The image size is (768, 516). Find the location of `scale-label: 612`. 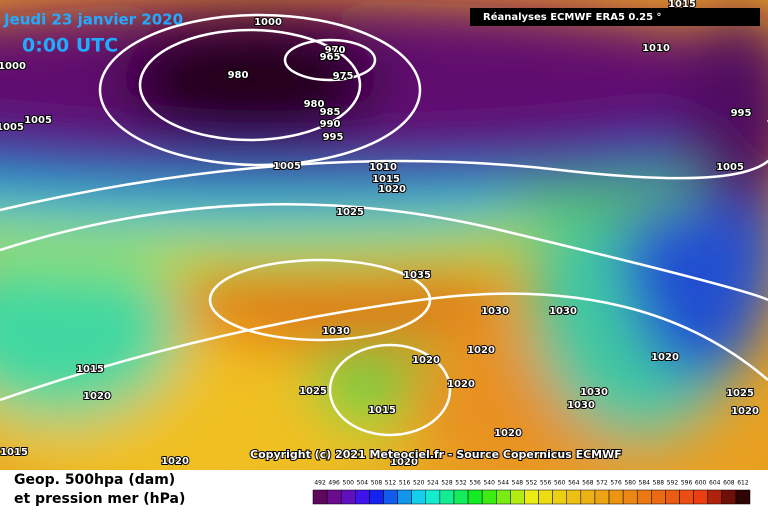

scale-label: 612 is located at coordinates (743, 483).